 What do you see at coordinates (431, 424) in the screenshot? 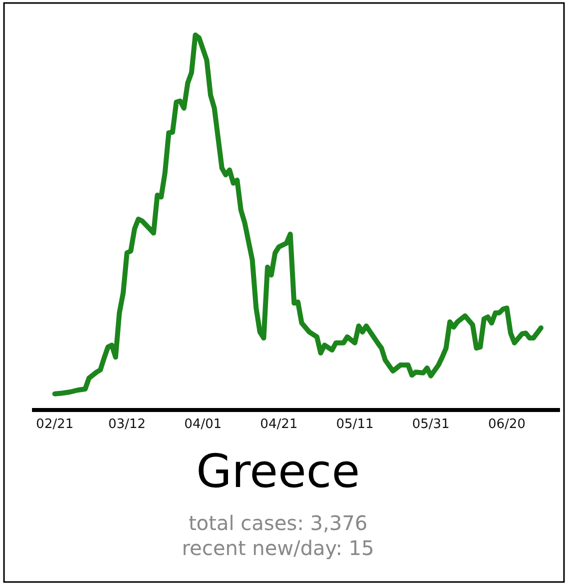
I see `x-tick-label: 05/31` at bounding box center [431, 424].